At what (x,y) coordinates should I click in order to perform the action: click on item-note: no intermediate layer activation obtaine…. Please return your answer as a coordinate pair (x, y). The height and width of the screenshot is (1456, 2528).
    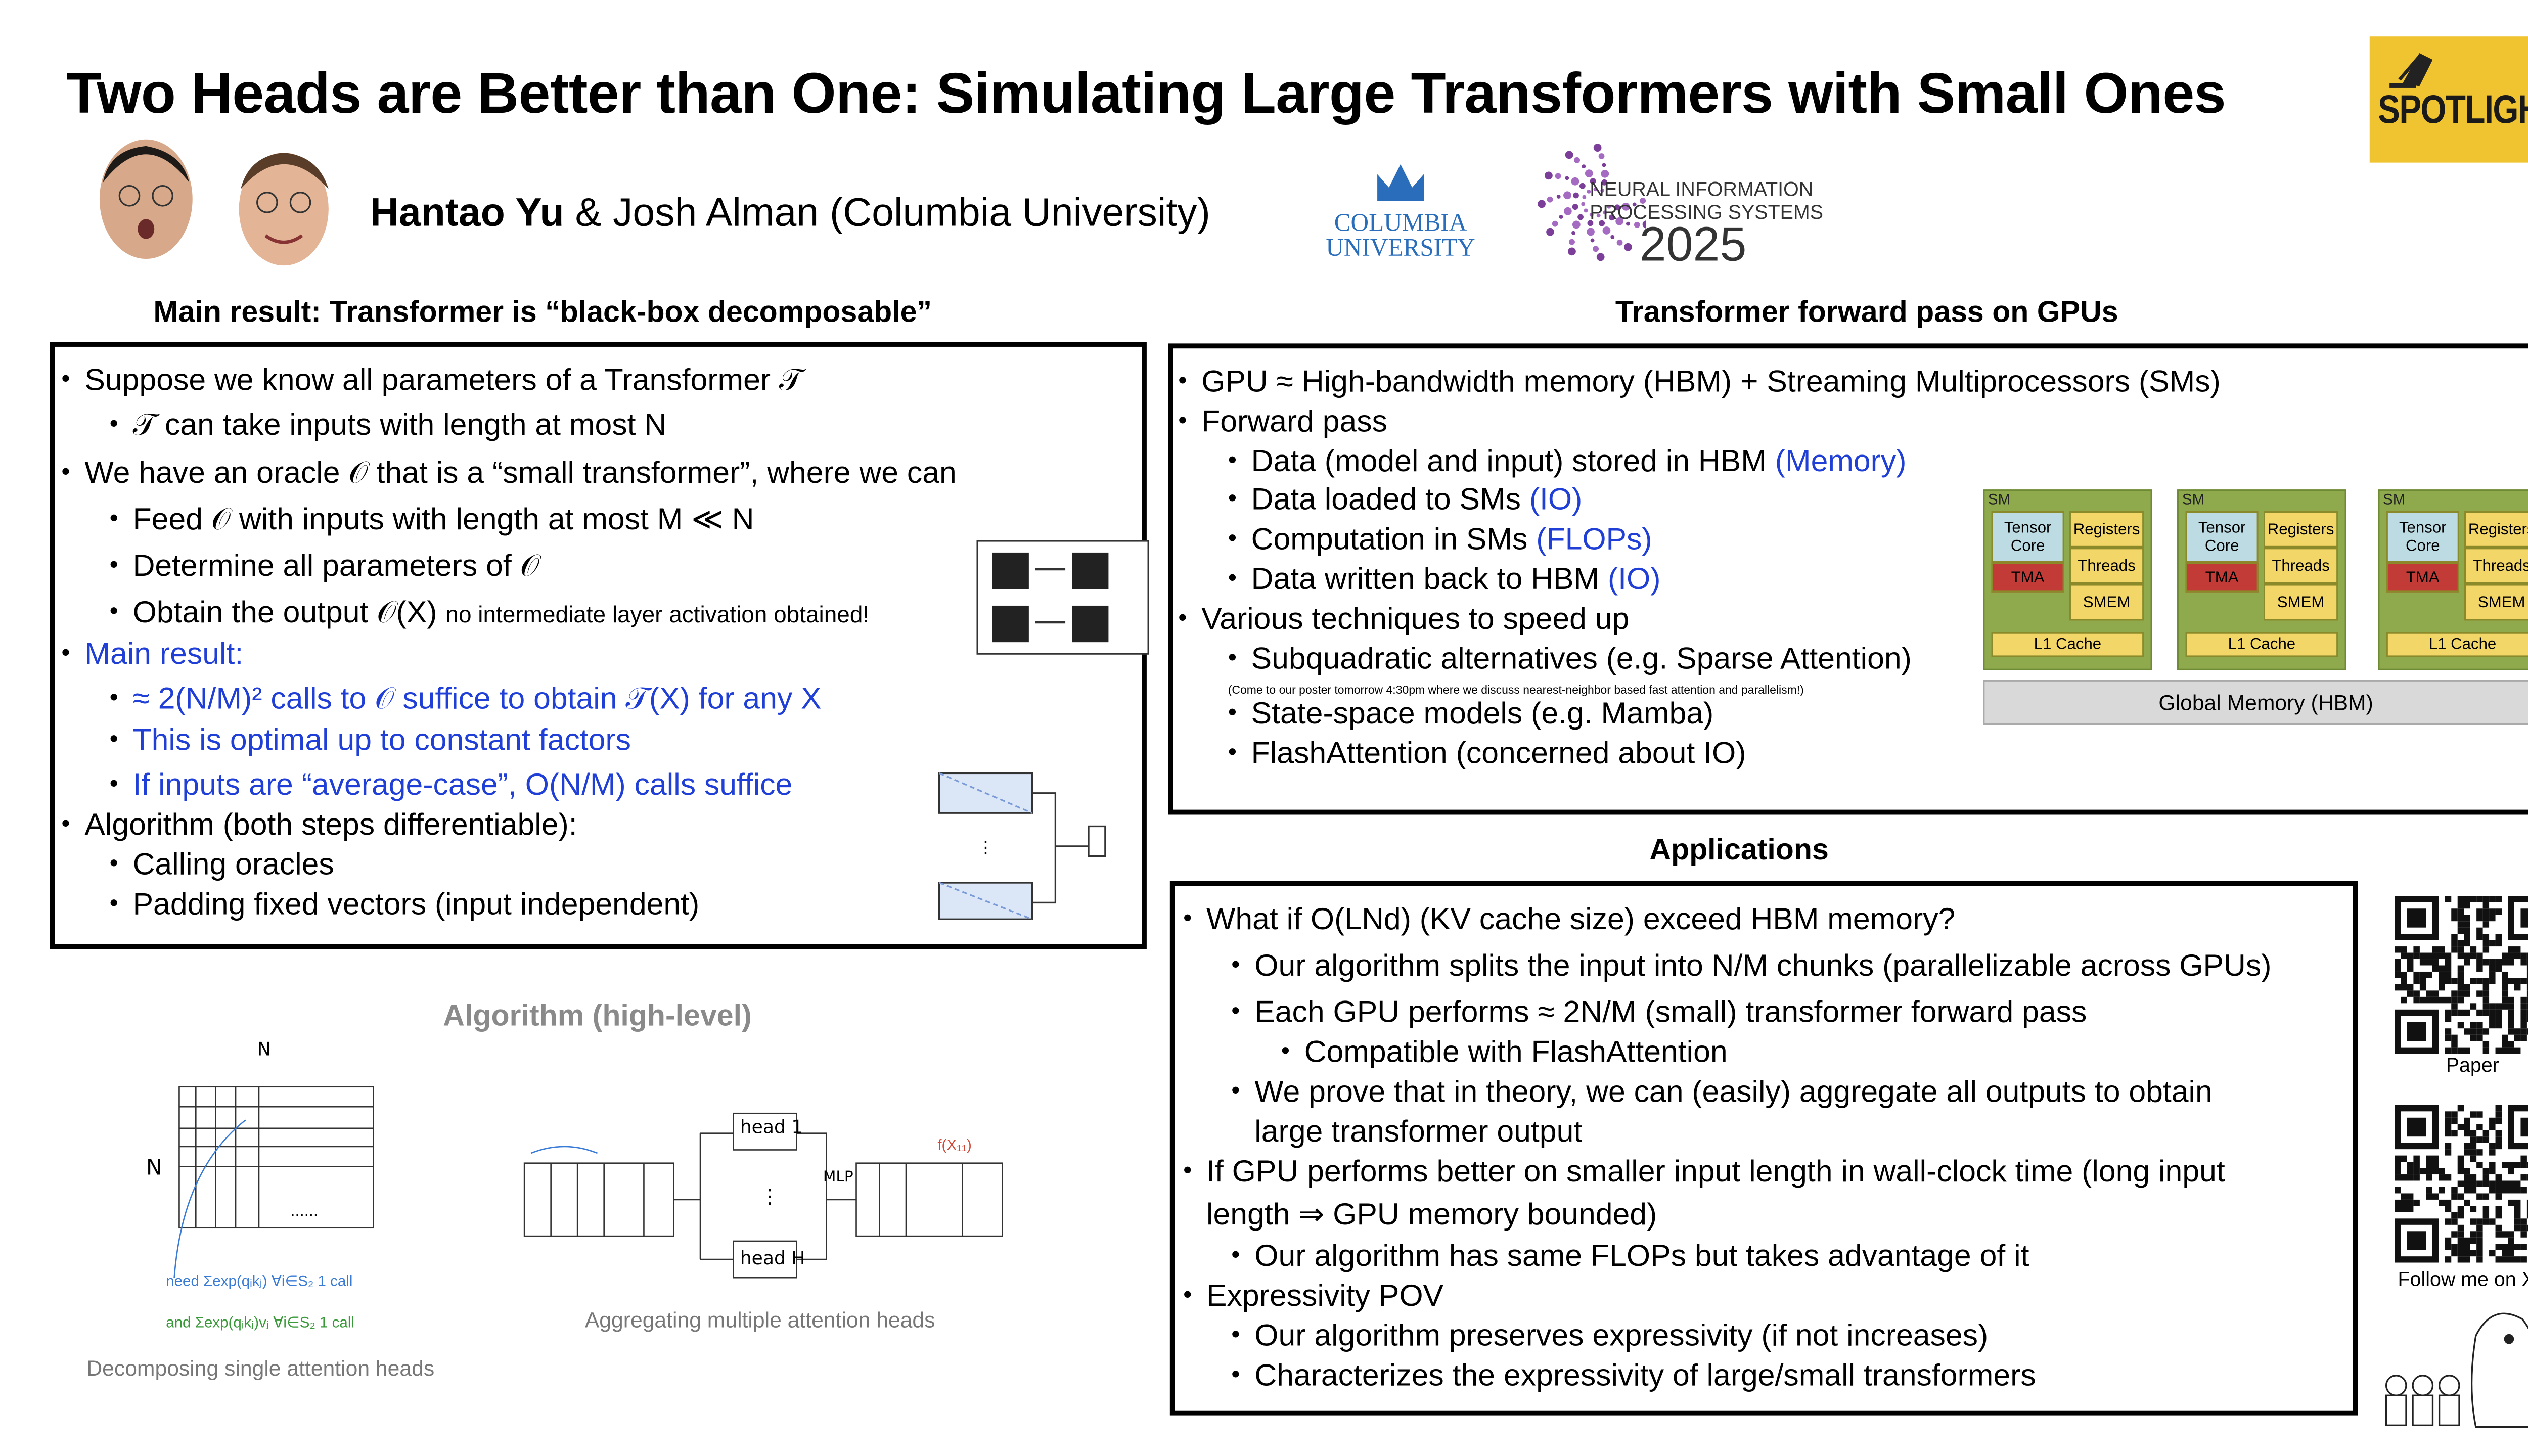
    Looking at the image, I should click on (658, 614).